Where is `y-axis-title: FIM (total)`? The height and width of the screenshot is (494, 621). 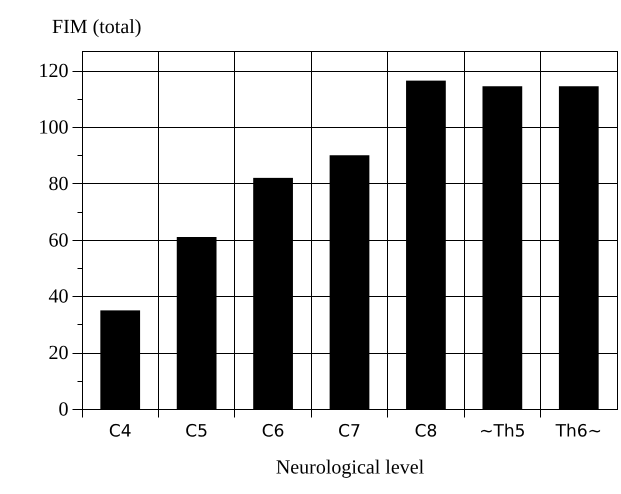
y-axis-title: FIM (total) is located at coordinates (97, 27).